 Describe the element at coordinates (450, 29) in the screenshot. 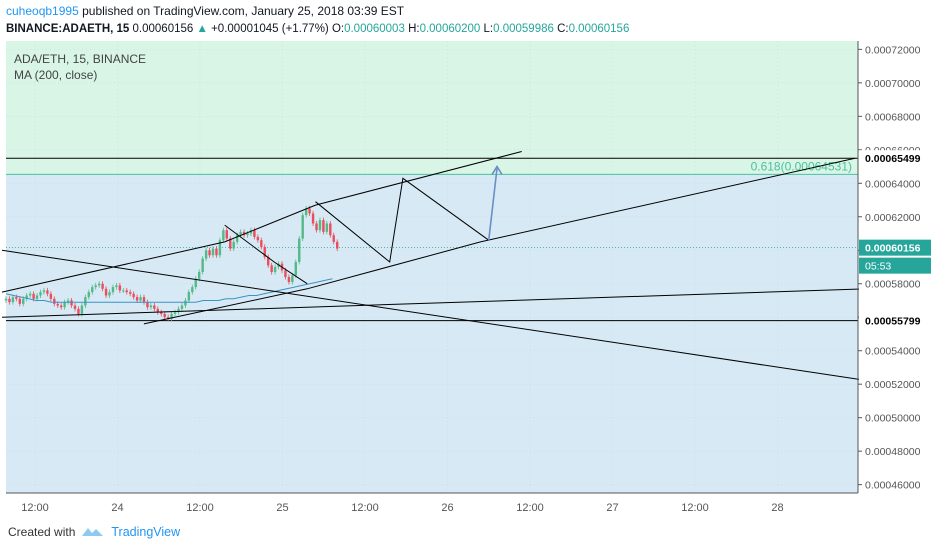

I see `high-value: 0.00060200` at that location.